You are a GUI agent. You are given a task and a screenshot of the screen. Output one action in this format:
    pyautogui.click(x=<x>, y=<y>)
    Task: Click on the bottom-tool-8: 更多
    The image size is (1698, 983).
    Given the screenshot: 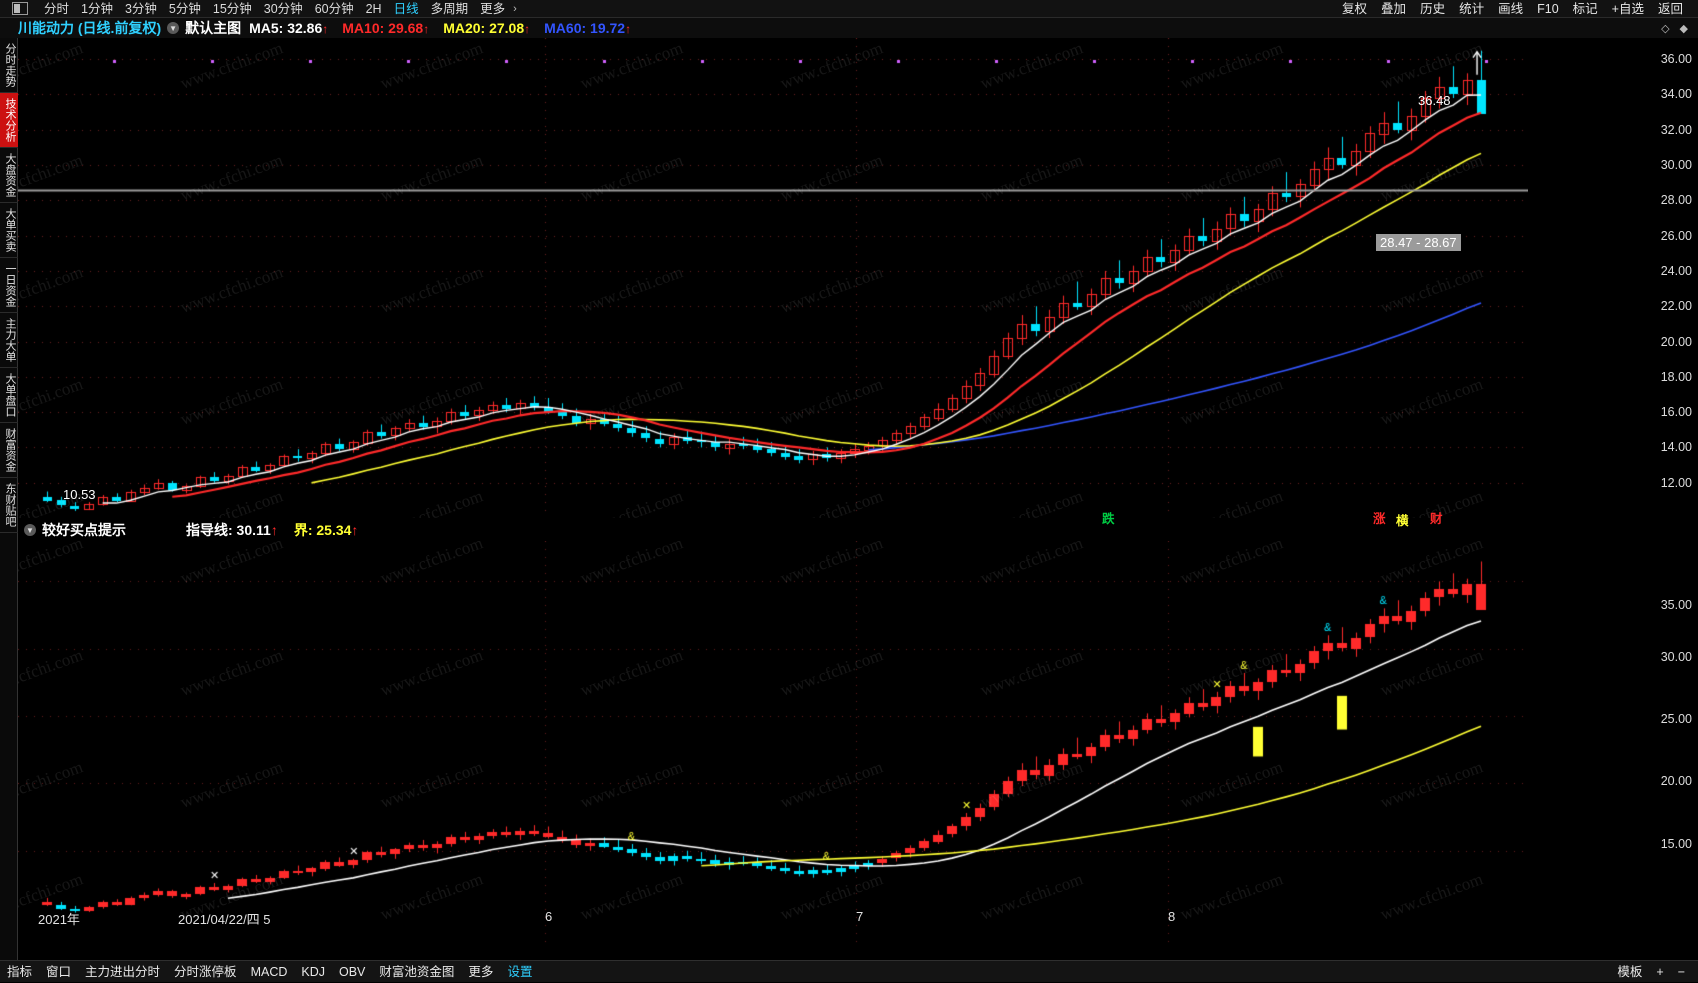 What is the action you would take?
    pyautogui.click(x=481, y=971)
    